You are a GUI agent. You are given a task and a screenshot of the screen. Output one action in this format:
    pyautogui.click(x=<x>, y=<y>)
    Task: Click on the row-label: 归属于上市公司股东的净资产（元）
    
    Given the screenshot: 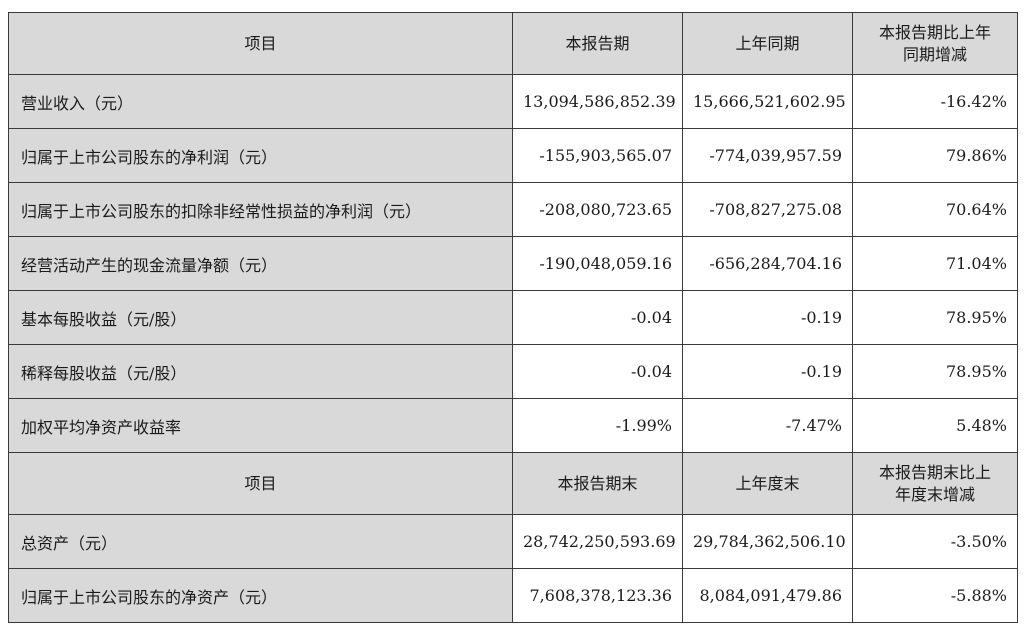 What is the action you would take?
    pyautogui.click(x=260, y=595)
    